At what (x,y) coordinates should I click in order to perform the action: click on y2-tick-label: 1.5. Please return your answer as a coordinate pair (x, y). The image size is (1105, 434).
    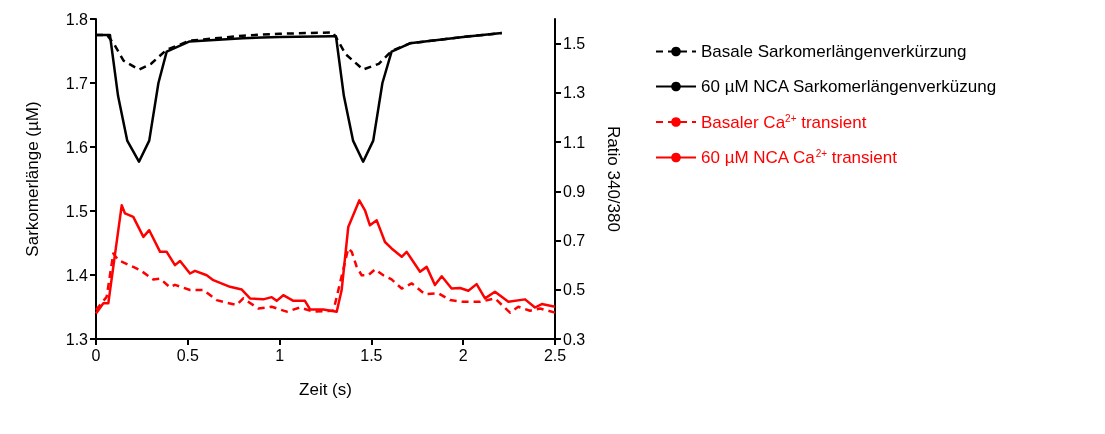
    Looking at the image, I should click on (574, 44).